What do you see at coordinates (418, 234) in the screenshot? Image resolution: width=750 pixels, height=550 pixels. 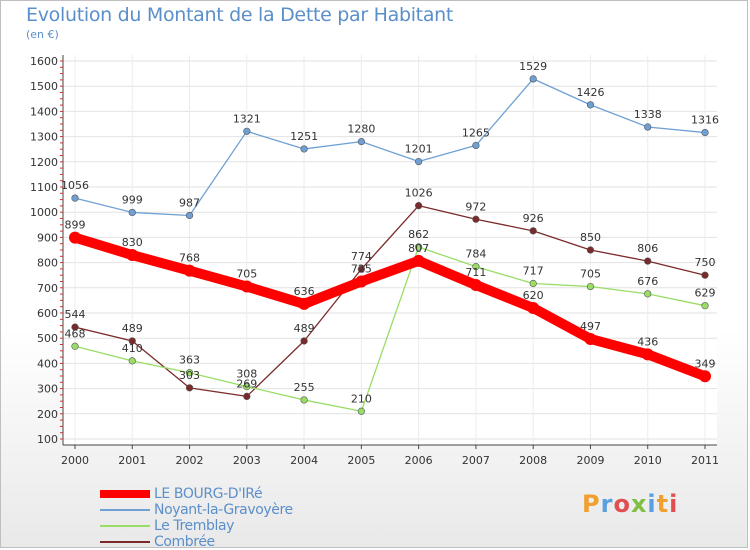 I see `data-label: 862` at bounding box center [418, 234].